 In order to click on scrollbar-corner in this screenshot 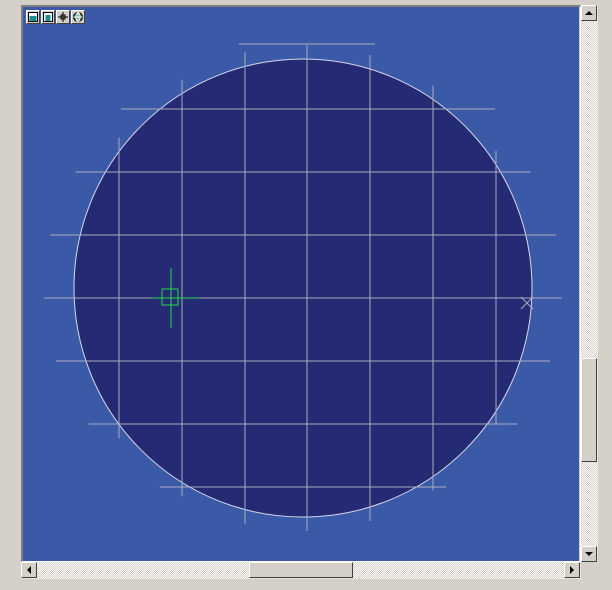, I will do `click(589, 570)`.